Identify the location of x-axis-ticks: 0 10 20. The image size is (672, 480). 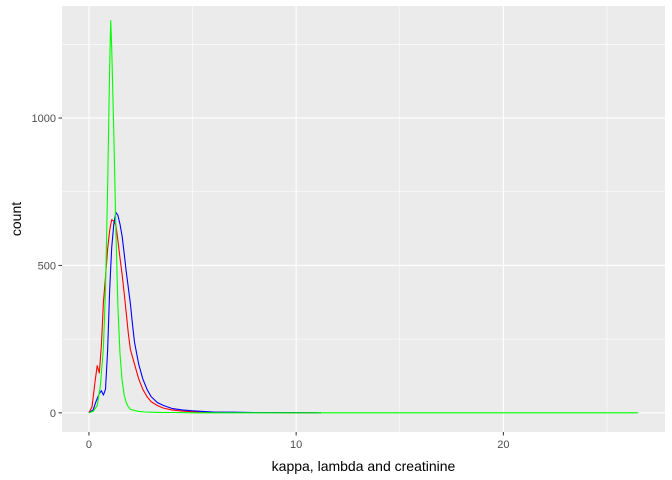
(297, 441).